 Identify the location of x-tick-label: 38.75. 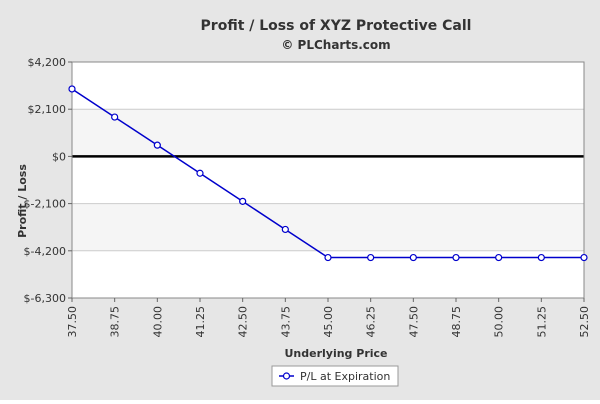
(115, 322).